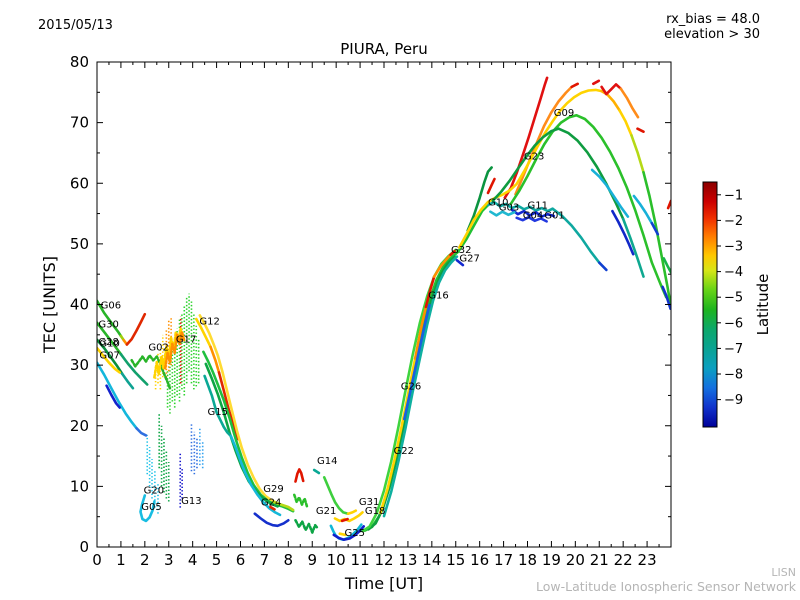  I want to click on x-tick-label: 8, so click(289, 560).